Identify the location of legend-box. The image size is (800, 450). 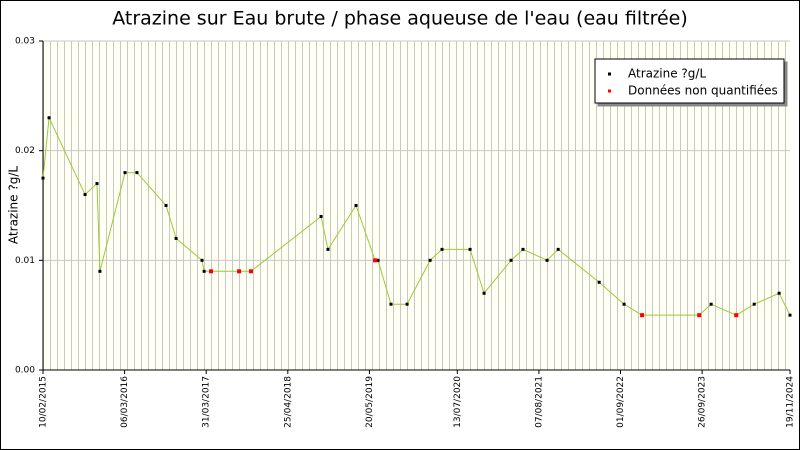
(689, 81).